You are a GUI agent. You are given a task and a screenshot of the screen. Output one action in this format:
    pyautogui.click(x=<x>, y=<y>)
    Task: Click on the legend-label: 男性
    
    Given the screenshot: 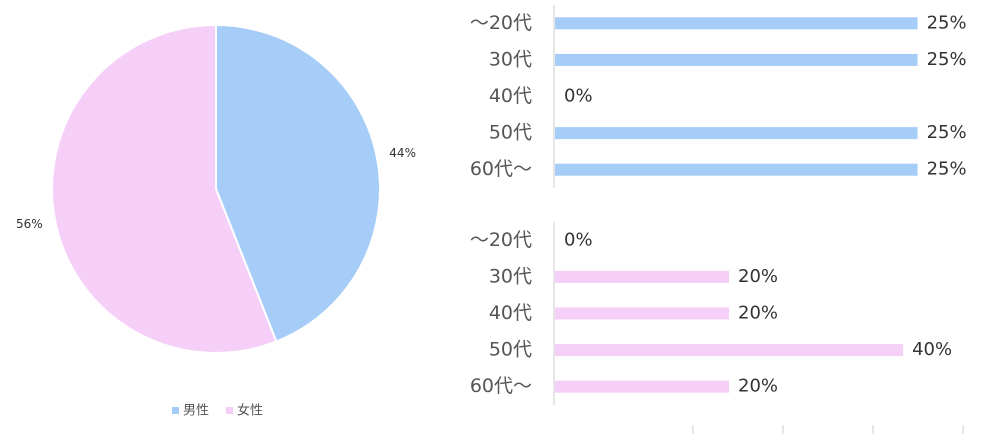 What is the action you would take?
    pyautogui.click(x=196, y=411)
    